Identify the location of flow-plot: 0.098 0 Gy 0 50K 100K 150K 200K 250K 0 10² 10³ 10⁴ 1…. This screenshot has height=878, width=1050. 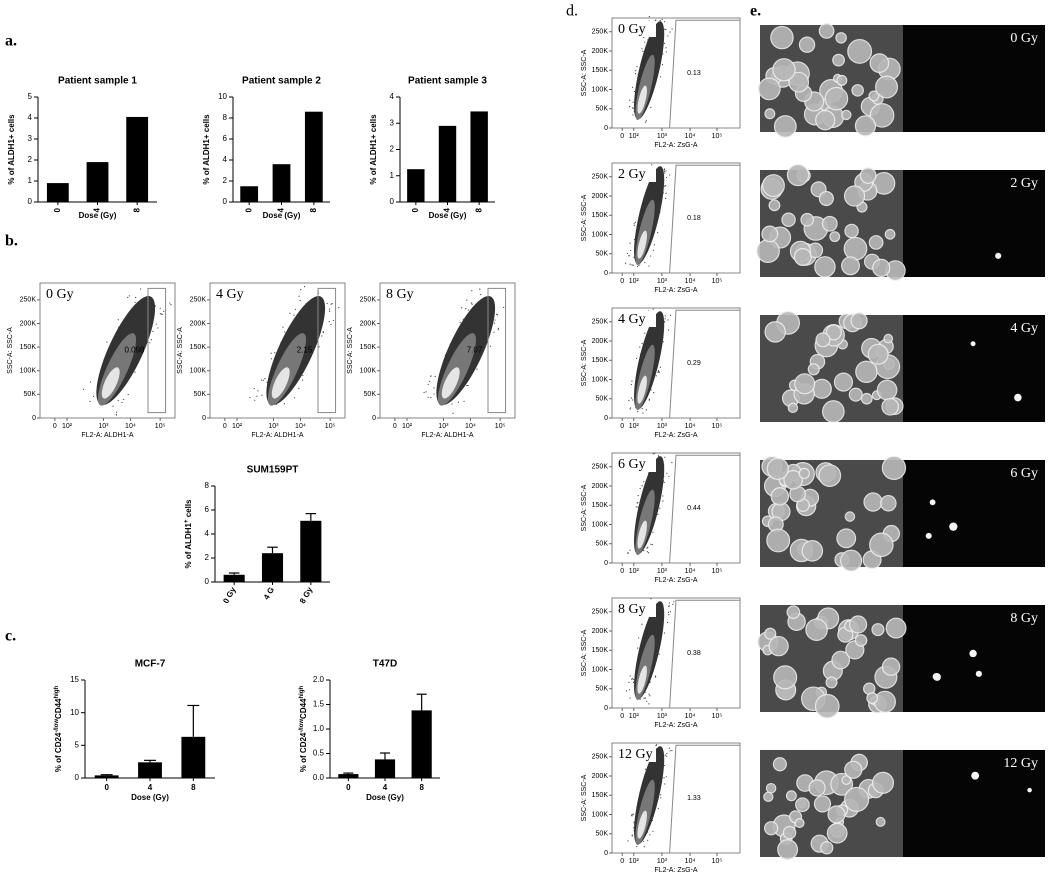
(91, 360).